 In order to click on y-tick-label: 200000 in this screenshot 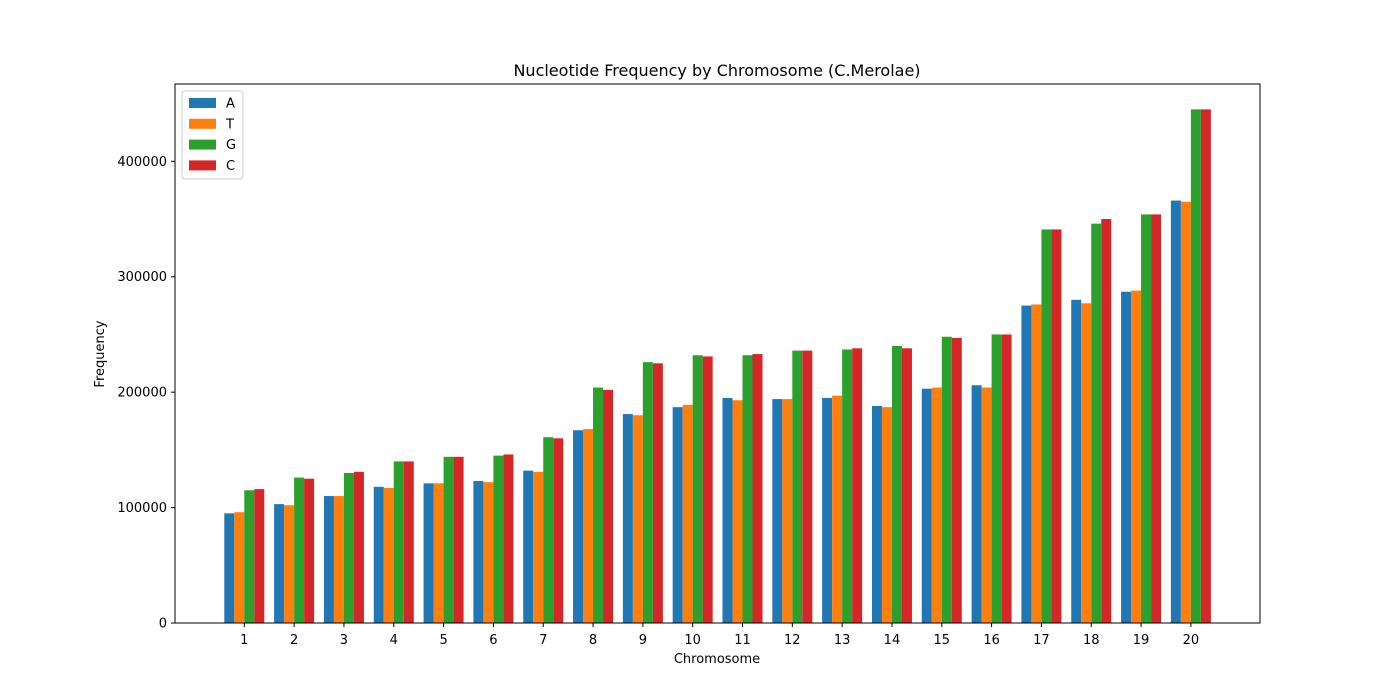, I will do `click(142, 393)`.